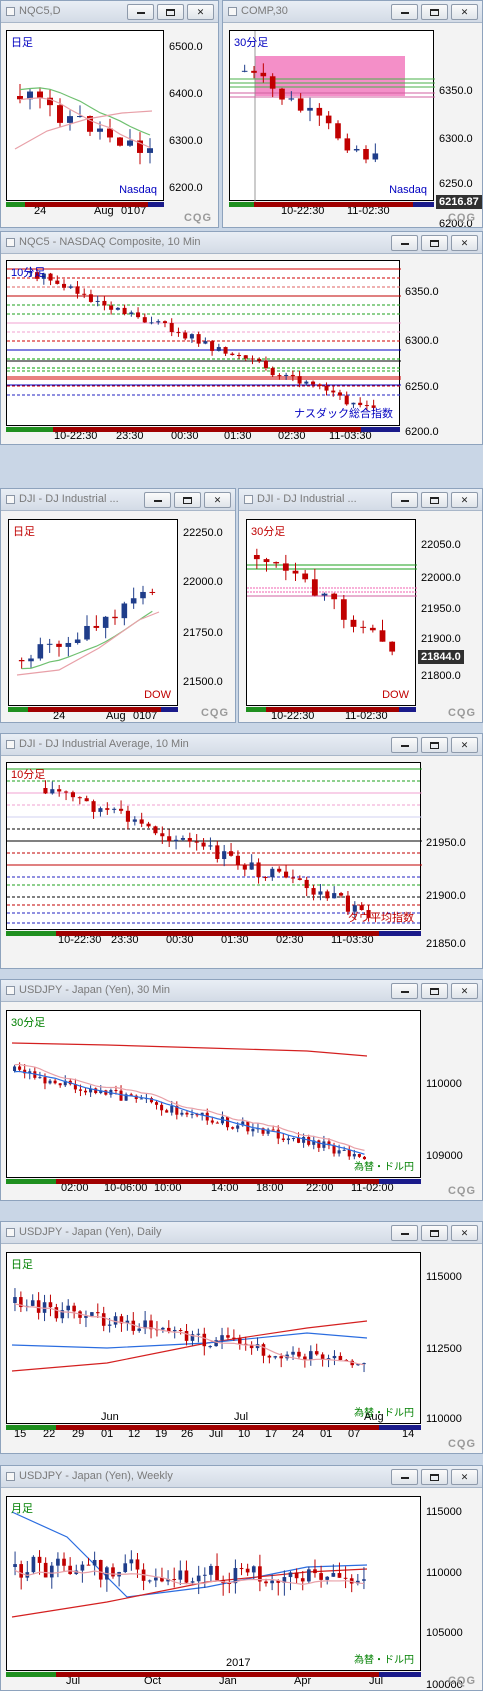 This screenshot has height=1691, width=483. Describe the element at coordinates (80, 940) in the screenshot. I see `x-axis-tick-label: 10-22:30` at that location.